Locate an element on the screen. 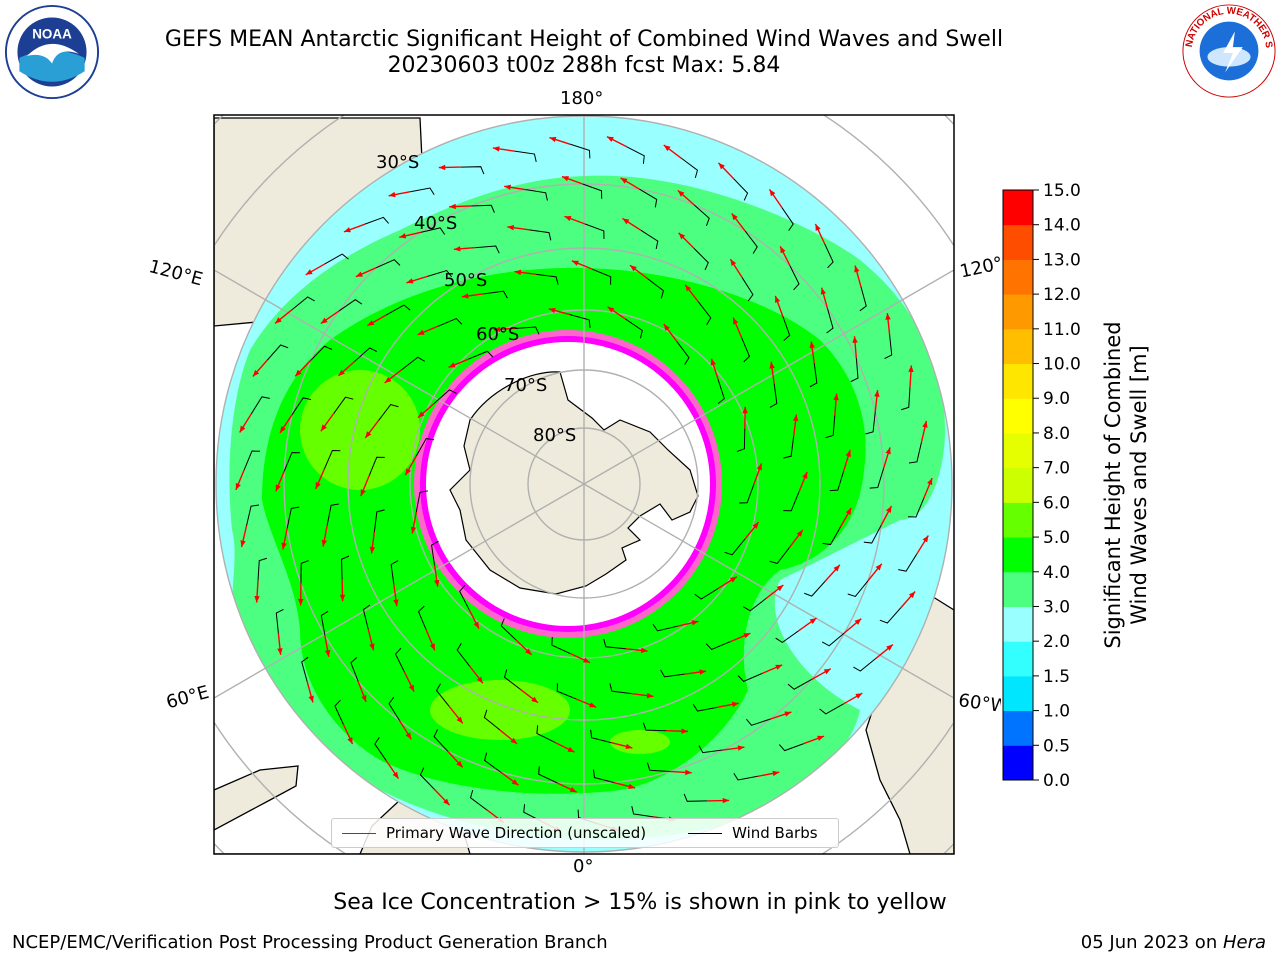  africa-landmass is located at coordinates (256, 798).